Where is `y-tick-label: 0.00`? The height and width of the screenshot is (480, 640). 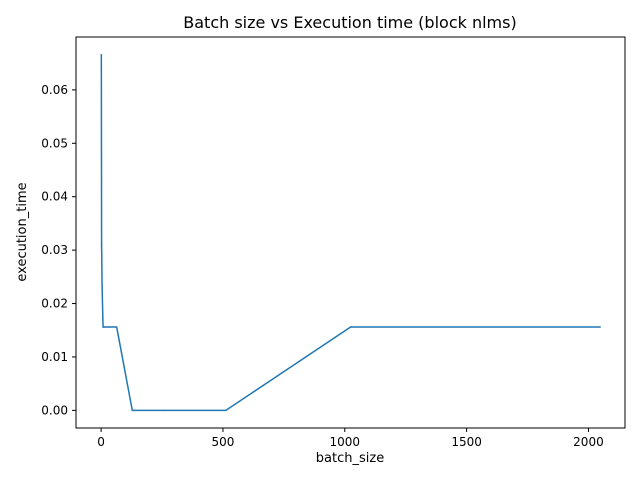
y-tick-label: 0.00 is located at coordinates (54, 410).